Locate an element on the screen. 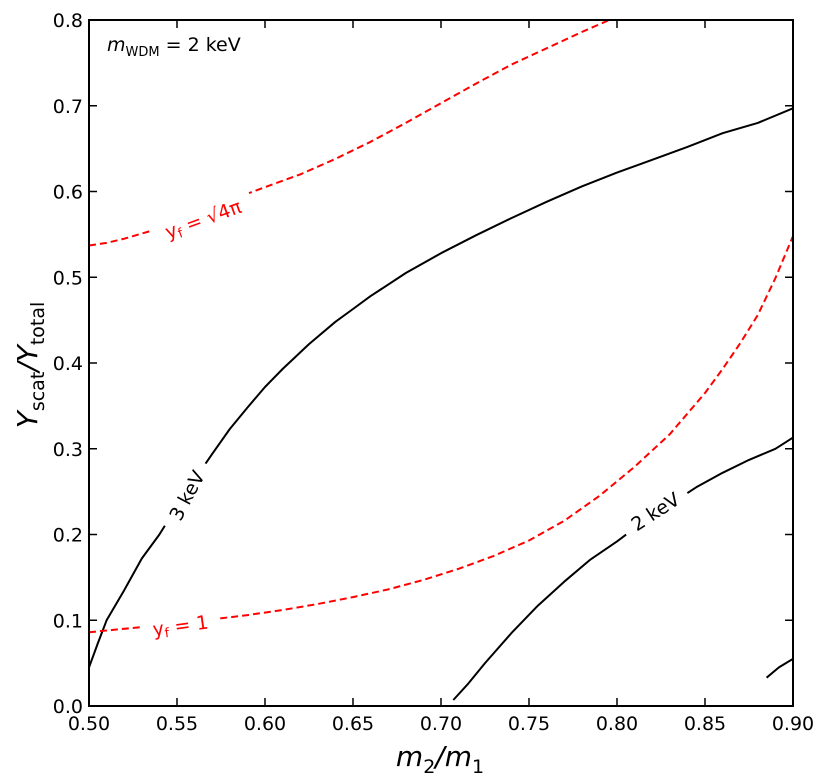 The width and height of the screenshot is (830, 782). curve-label-yf-sqrt-4: yf = √4π is located at coordinates (203, 220).